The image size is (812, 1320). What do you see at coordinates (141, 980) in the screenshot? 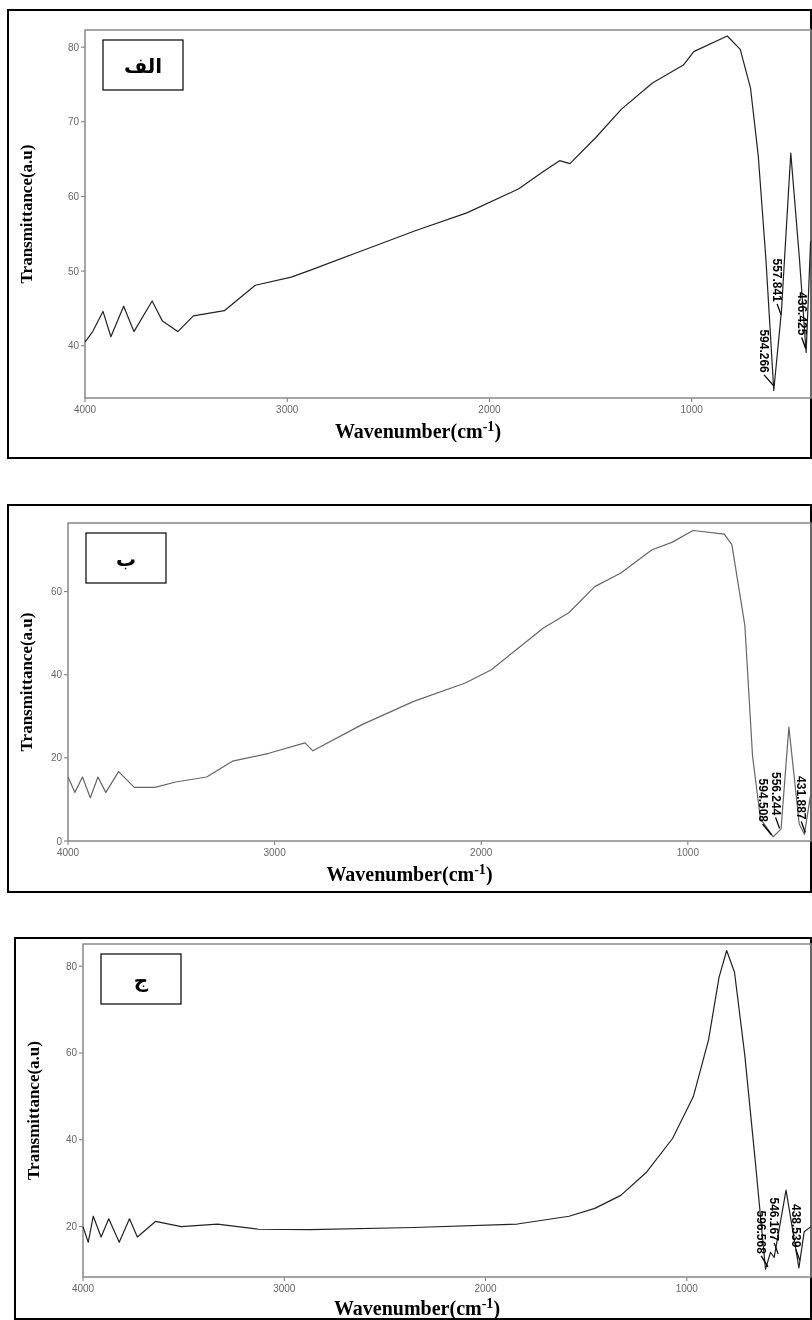
I see `text: ج` at bounding box center [141, 980].